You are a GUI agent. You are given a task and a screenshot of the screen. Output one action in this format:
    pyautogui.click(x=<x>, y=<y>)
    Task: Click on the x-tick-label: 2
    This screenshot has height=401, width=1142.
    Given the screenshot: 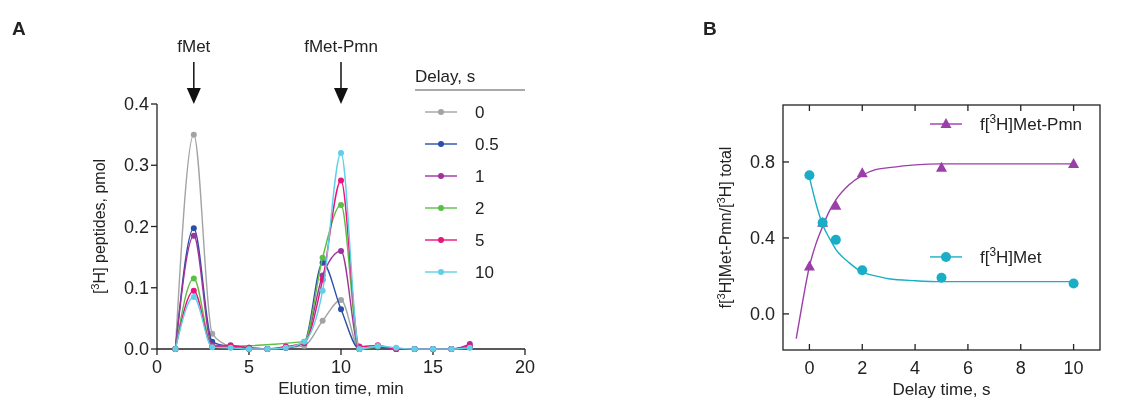 What is the action you would take?
    pyautogui.click(x=862, y=368)
    